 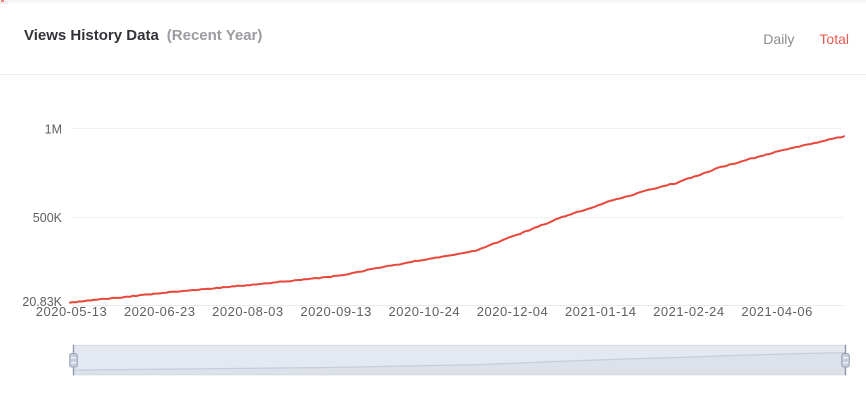 I want to click on svg-text: 2020-08-03, so click(x=248, y=311).